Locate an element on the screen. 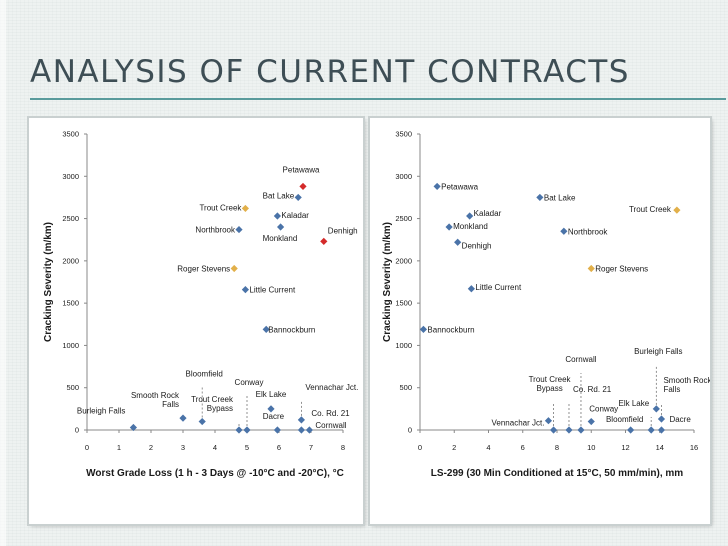 This screenshot has width=728, height=546. point-label: Petawawa is located at coordinates (301, 169).